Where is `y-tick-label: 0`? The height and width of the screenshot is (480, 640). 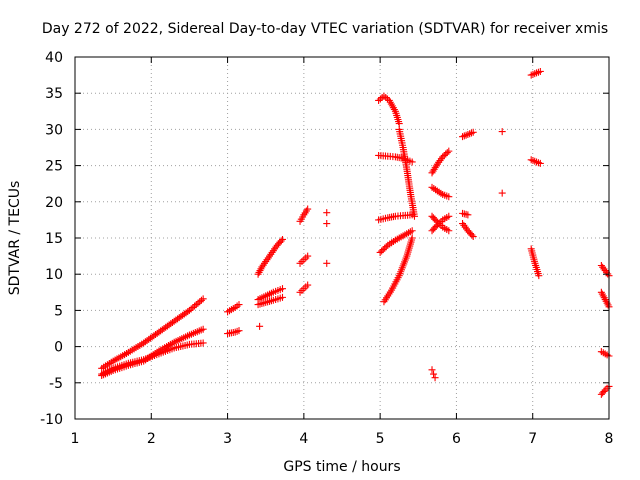 y-tick-label: 0 is located at coordinates (58, 348).